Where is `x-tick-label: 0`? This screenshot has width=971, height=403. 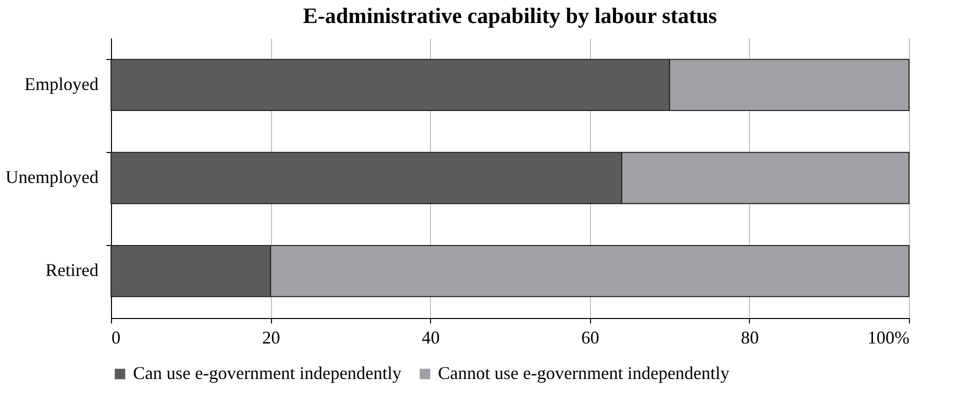
x-tick-label: 0 is located at coordinates (116, 338).